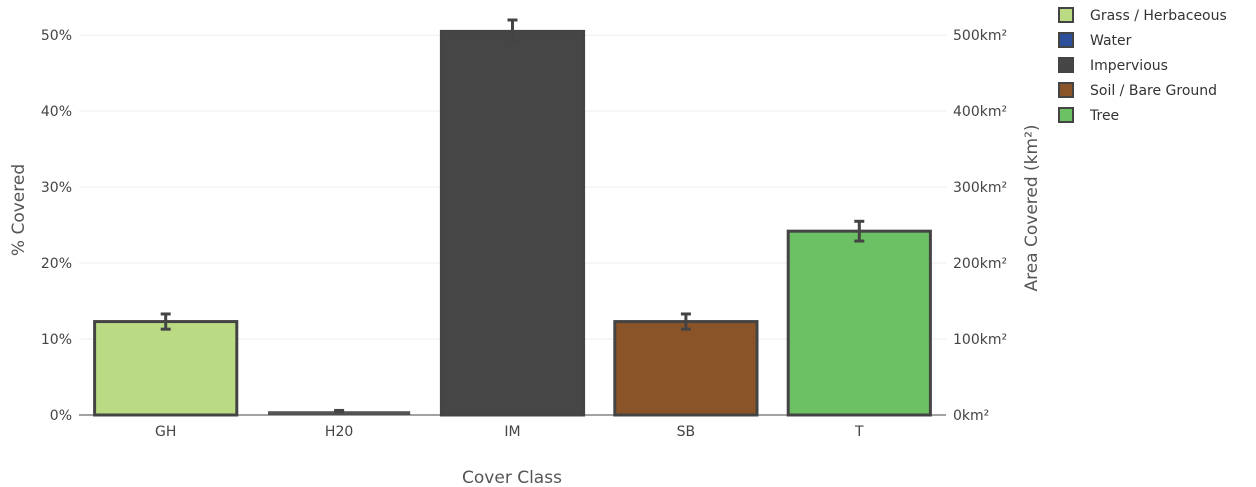 The height and width of the screenshot is (487, 1256). What do you see at coordinates (339, 432) in the screenshot?
I see `x-tick-label: H20` at bounding box center [339, 432].